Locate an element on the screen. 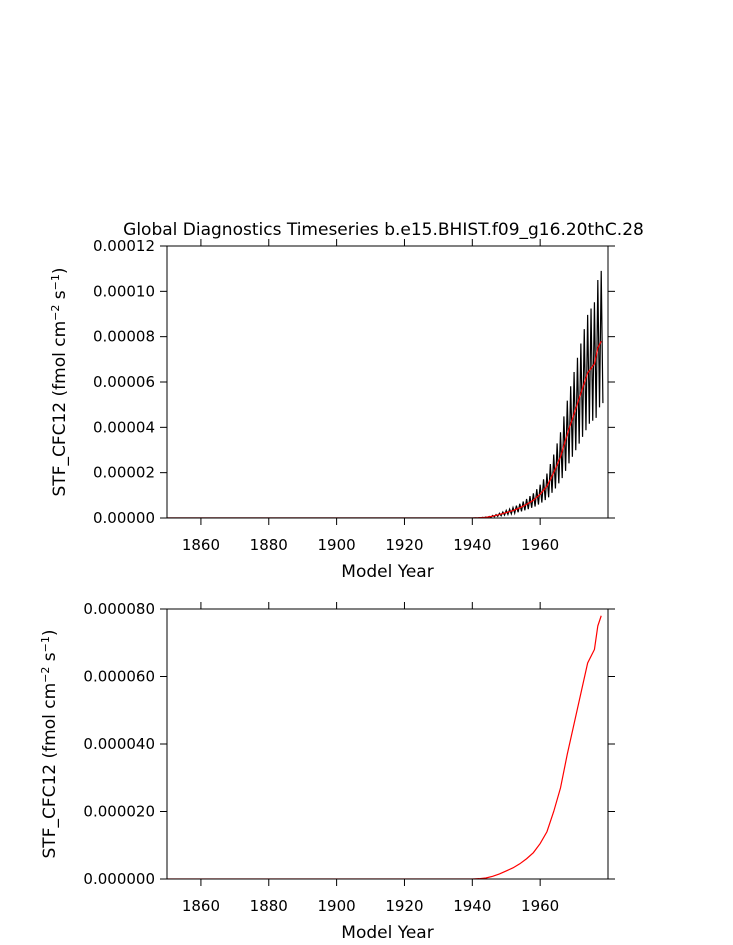 The height and width of the screenshot is (945, 733). y-tick-label: 0.00002 is located at coordinates (124, 473).